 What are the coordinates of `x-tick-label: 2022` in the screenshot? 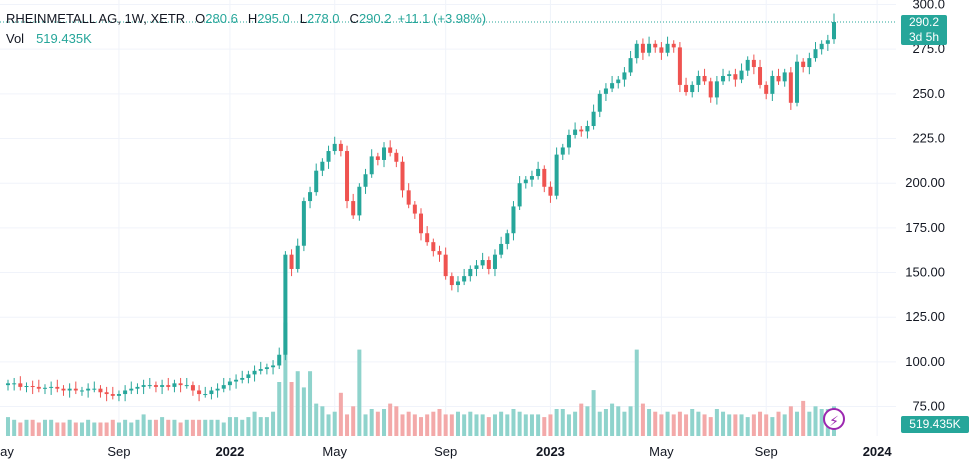 It's located at (229, 451).